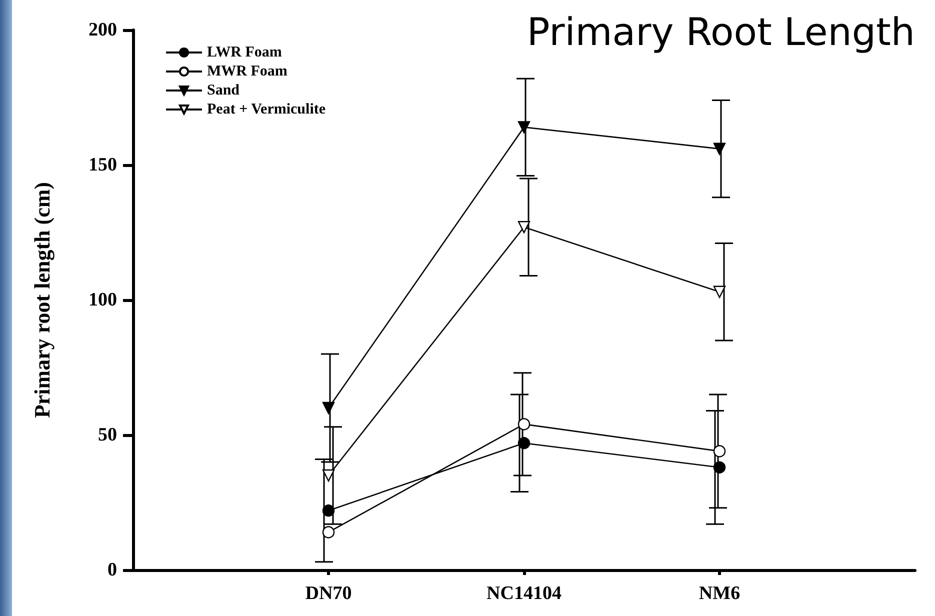  What do you see at coordinates (223, 90) in the screenshot?
I see `legend-label: Sand` at bounding box center [223, 90].